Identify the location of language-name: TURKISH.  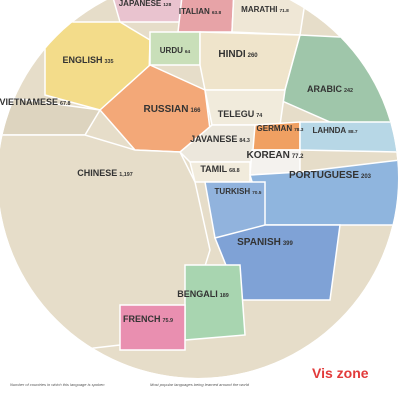
(233, 191).